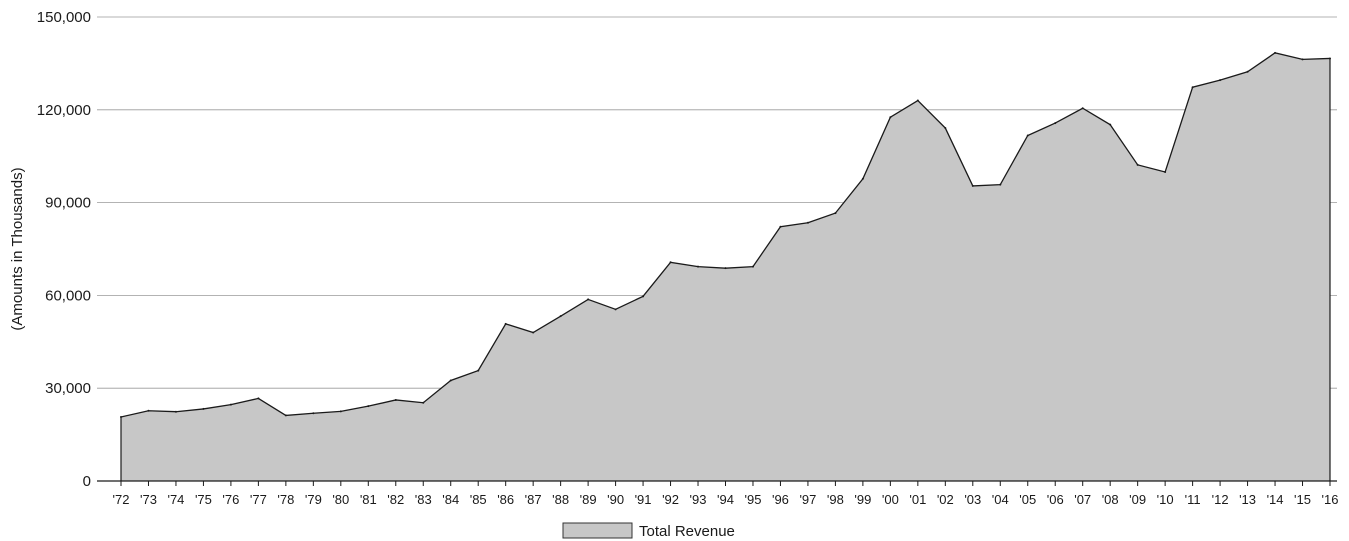  Describe the element at coordinates (862, 499) in the screenshot. I see `x-tick-label: '99` at that location.